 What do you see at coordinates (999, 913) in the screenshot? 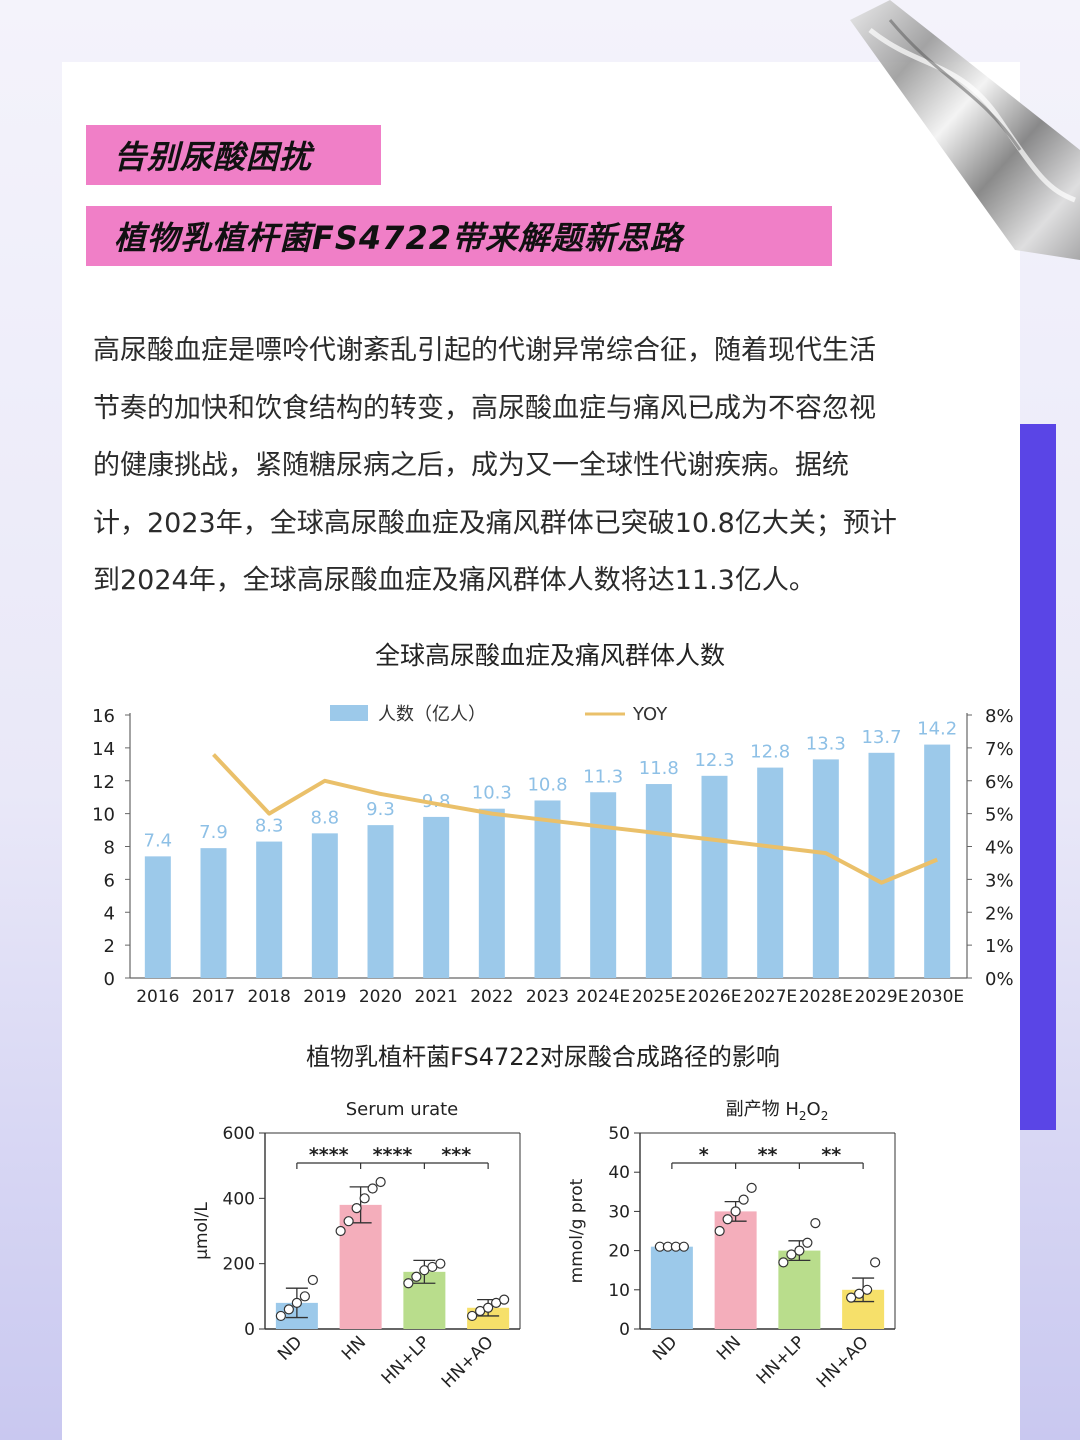
I see `y2-tick-label: 2%` at bounding box center [999, 913].